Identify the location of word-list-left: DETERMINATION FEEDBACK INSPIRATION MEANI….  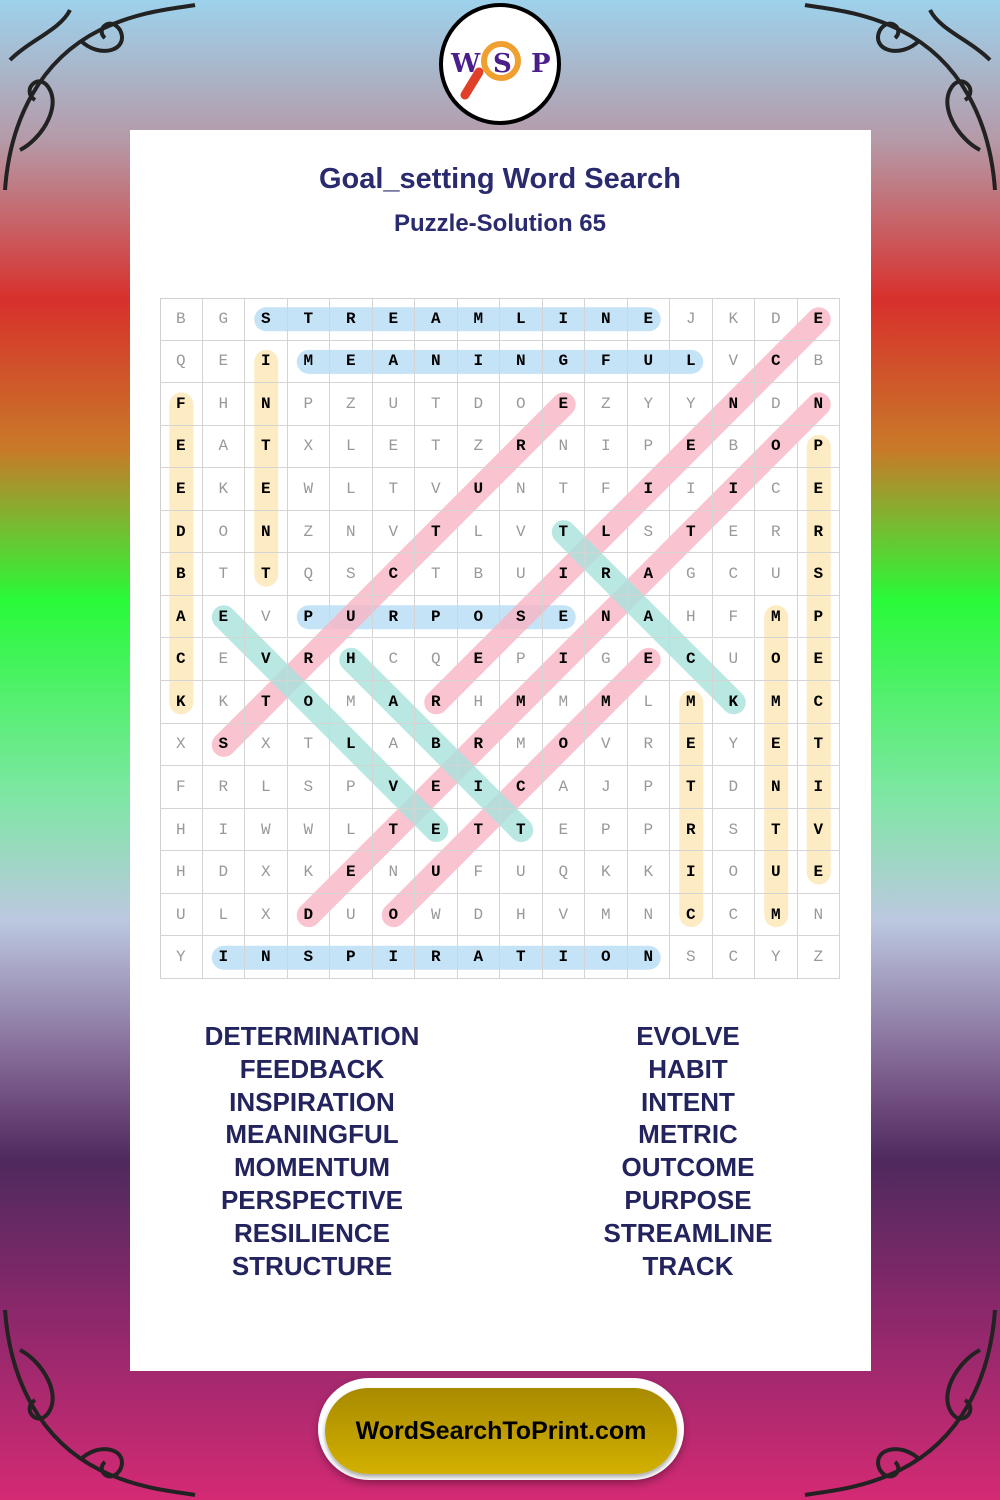
(312, 1151).